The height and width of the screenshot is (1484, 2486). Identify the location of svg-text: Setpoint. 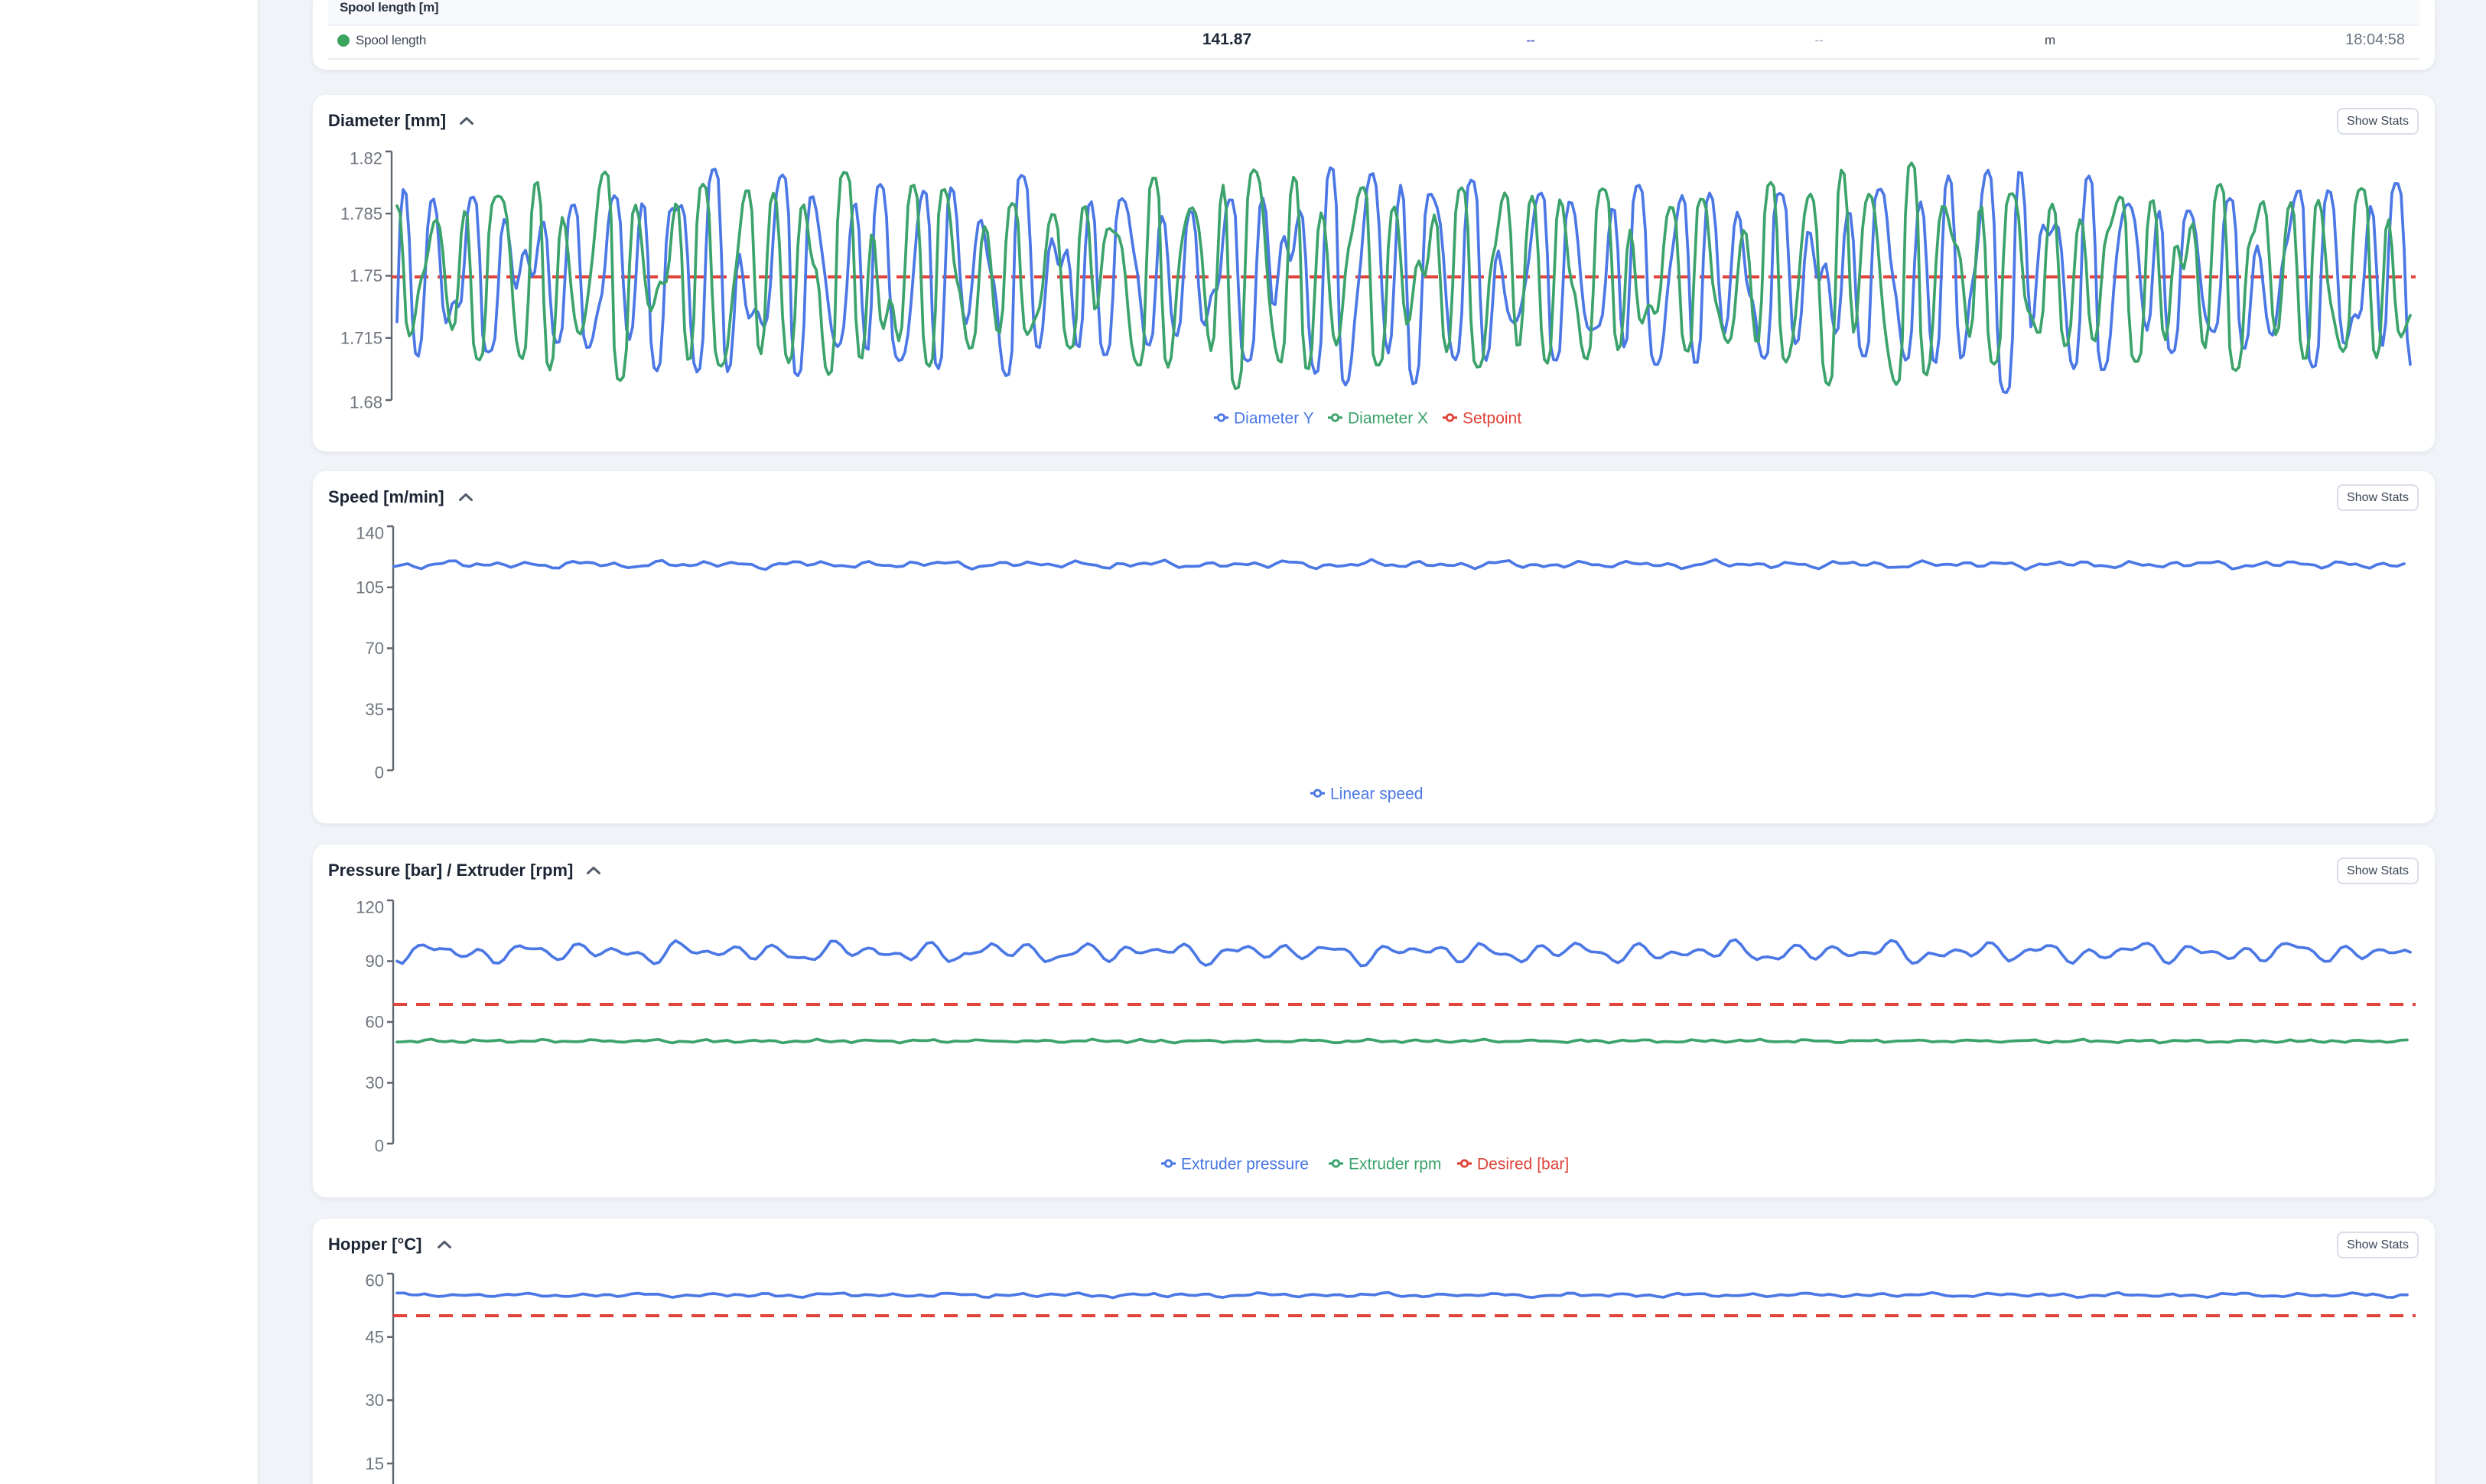
(1492, 418).